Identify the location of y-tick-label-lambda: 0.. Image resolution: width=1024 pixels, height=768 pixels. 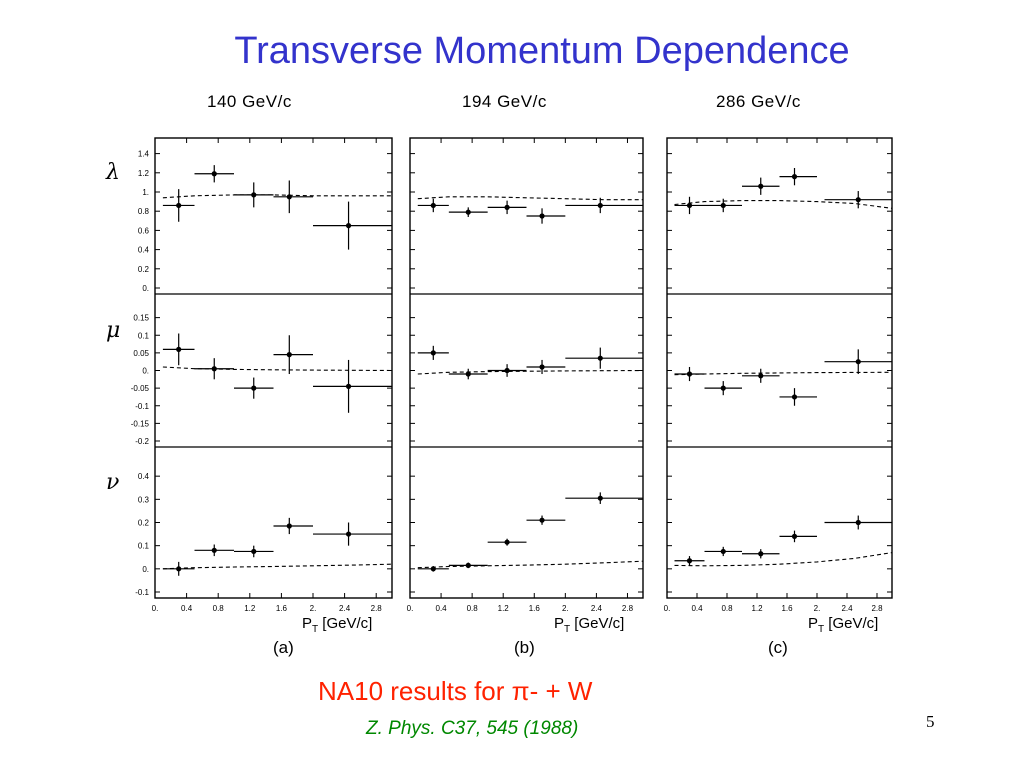
(145, 288).